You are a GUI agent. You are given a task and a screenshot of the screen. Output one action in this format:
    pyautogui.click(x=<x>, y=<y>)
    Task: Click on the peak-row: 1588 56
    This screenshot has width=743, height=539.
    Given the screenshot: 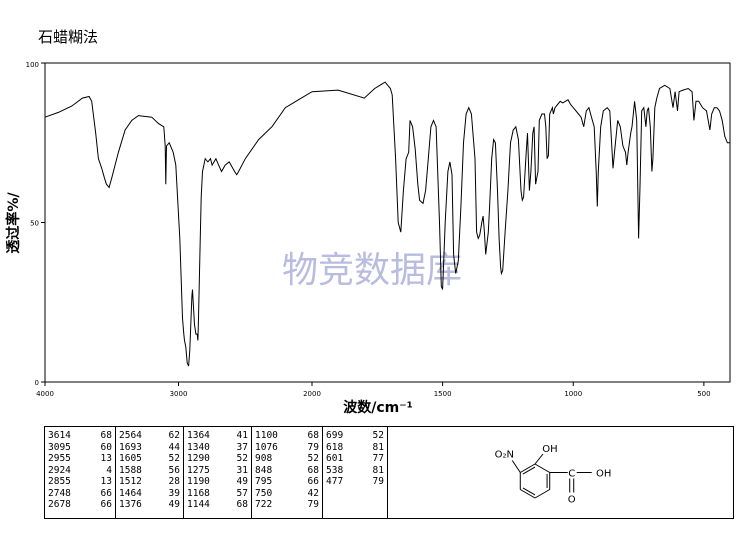 What is the action you would take?
    pyautogui.click(x=149, y=471)
    